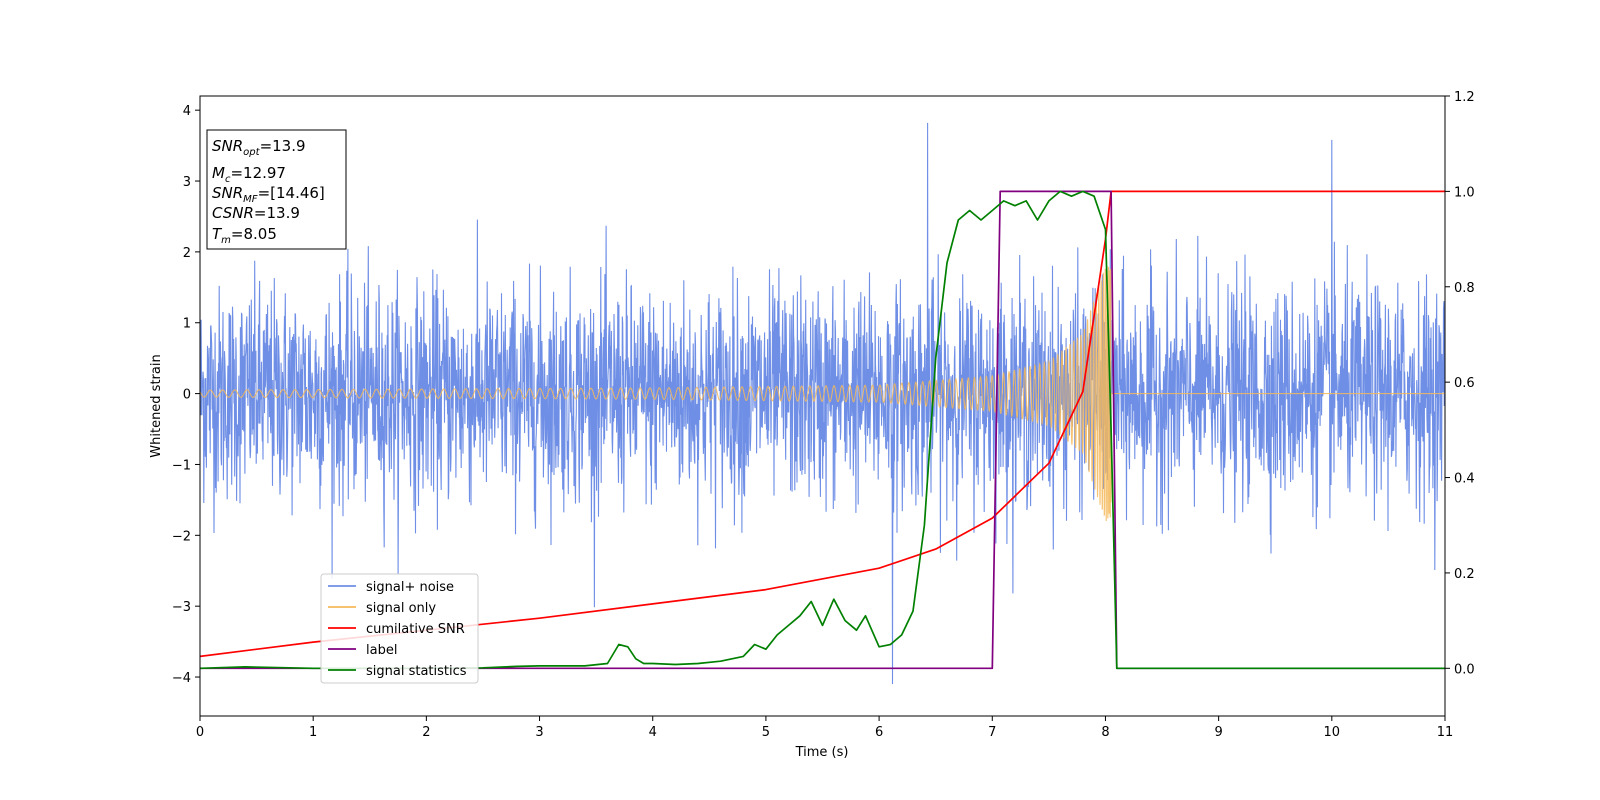  What do you see at coordinates (426, 732) in the screenshot?
I see `x-tick-label: 2` at bounding box center [426, 732].